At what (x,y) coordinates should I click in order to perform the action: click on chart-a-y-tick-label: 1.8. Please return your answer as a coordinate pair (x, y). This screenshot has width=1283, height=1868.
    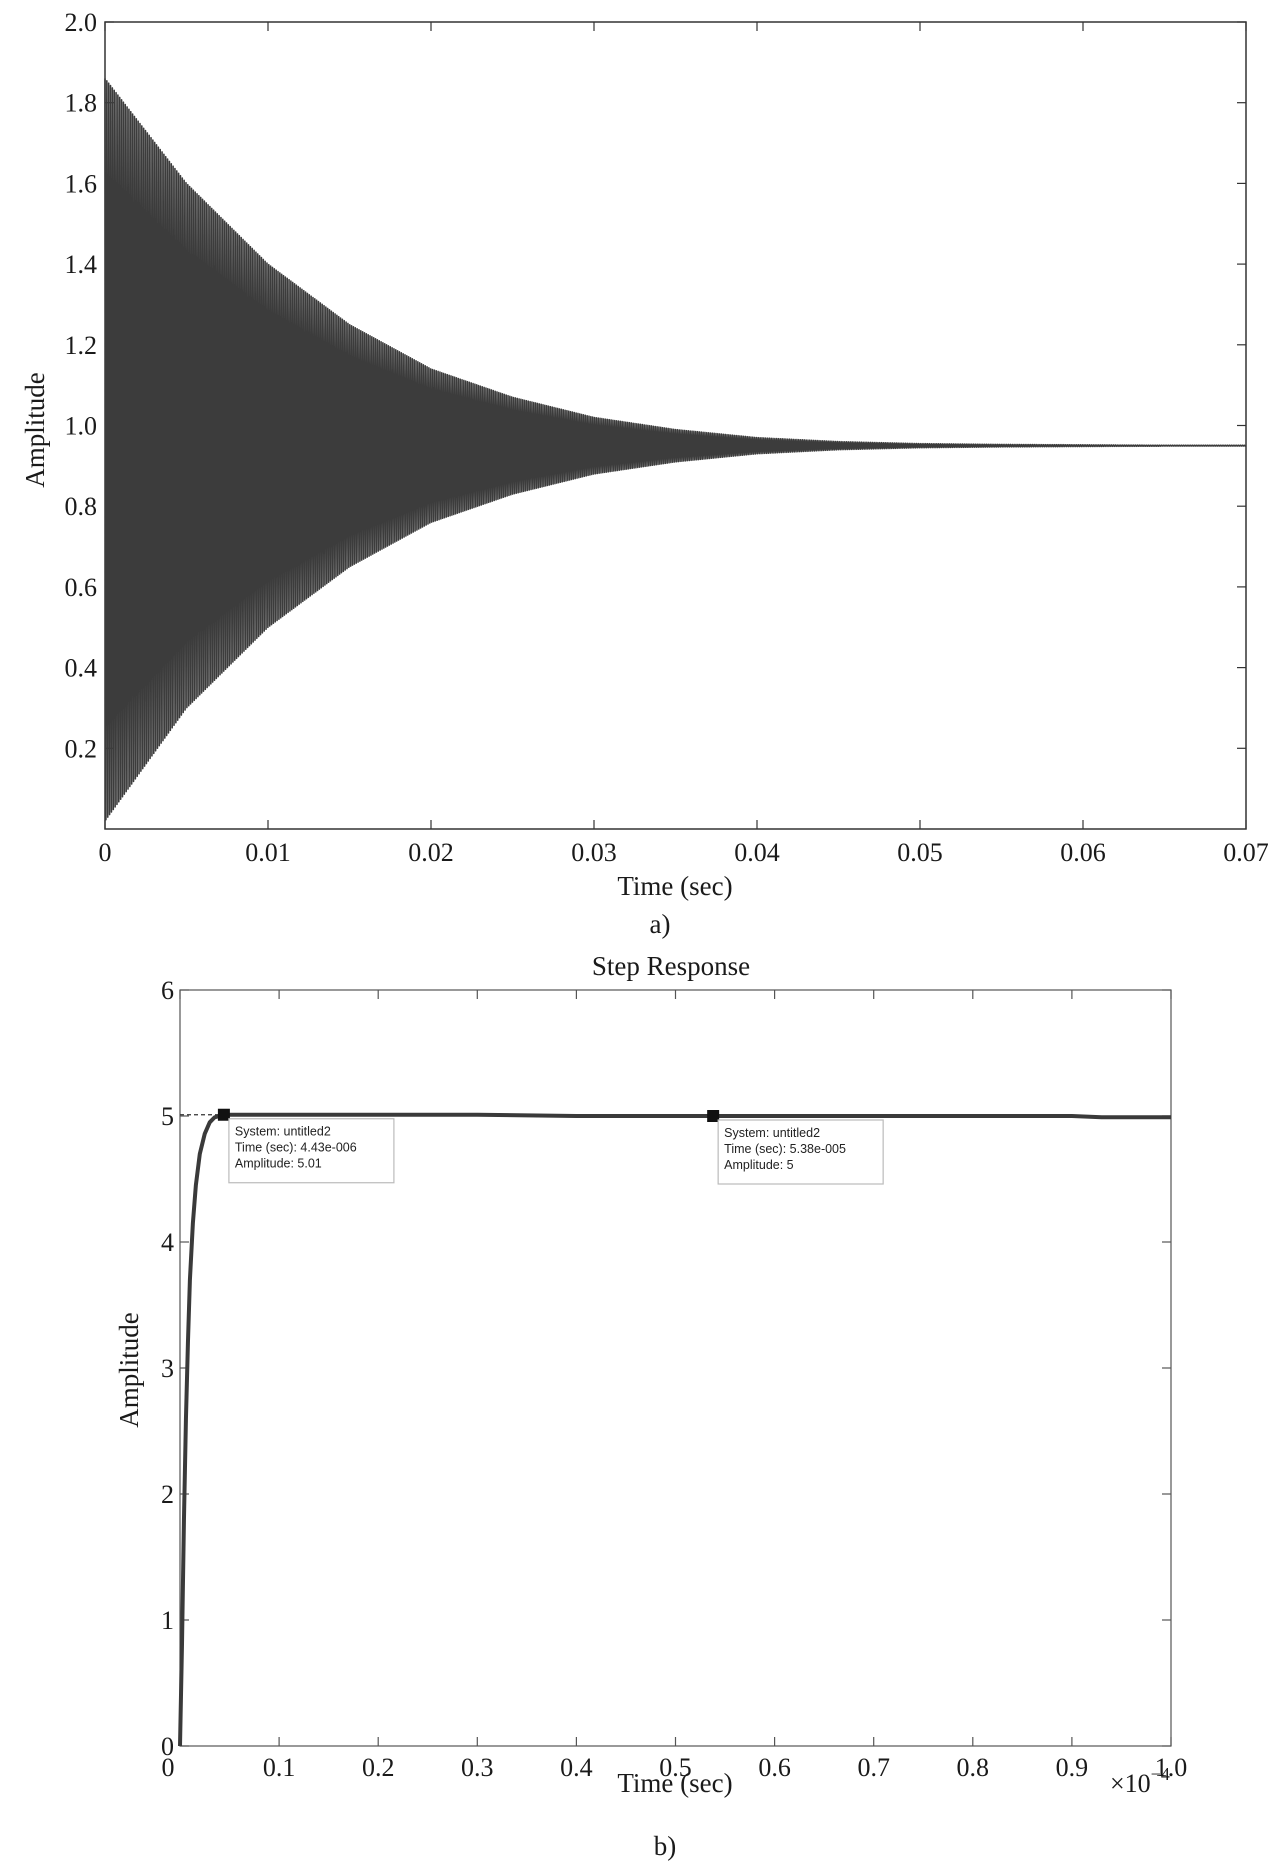
    Looking at the image, I should click on (81, 103).